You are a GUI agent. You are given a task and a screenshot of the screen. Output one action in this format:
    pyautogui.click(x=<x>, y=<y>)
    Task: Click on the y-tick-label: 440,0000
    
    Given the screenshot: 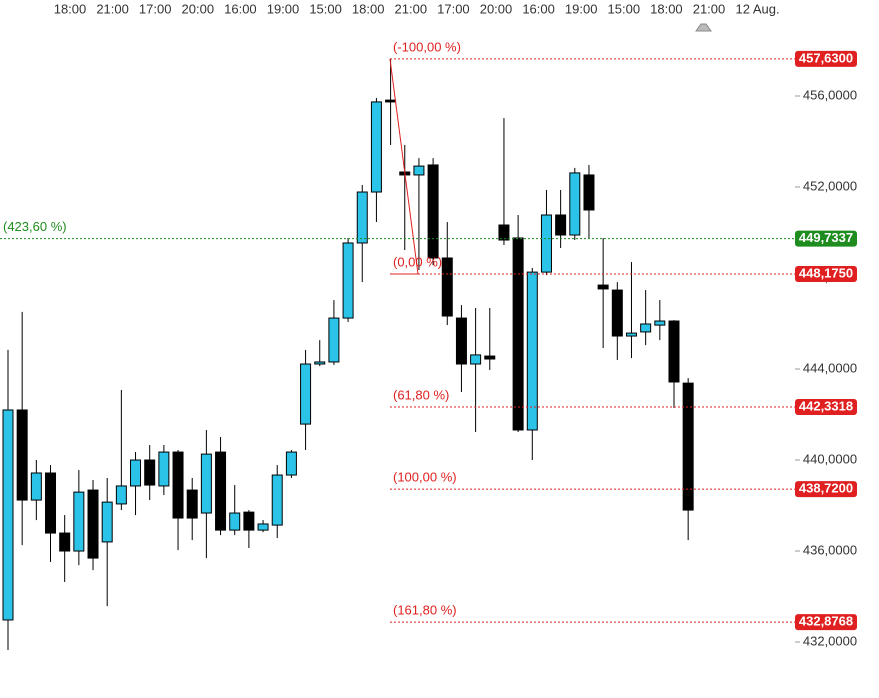 What is the action you would take?
    pyautogui.click(x=830, y=458)
    